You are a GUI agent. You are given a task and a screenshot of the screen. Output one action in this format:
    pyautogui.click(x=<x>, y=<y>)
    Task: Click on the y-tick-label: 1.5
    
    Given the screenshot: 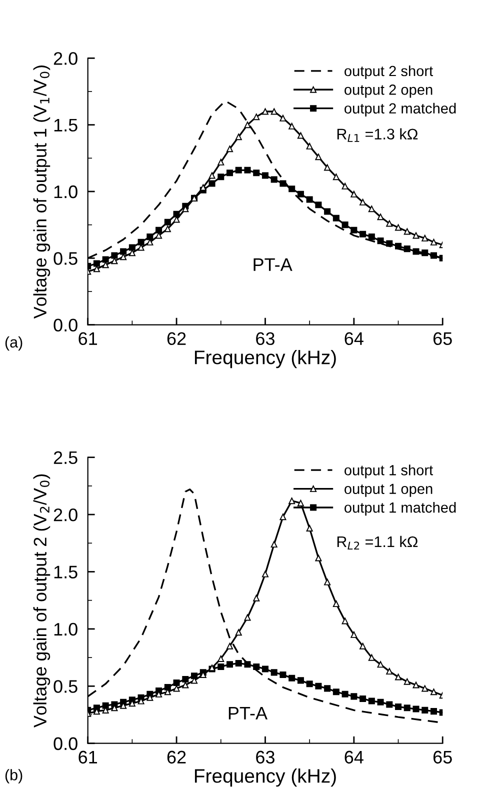 What is the action you would take?
    pyautogui.click(x=66, y=572)
    